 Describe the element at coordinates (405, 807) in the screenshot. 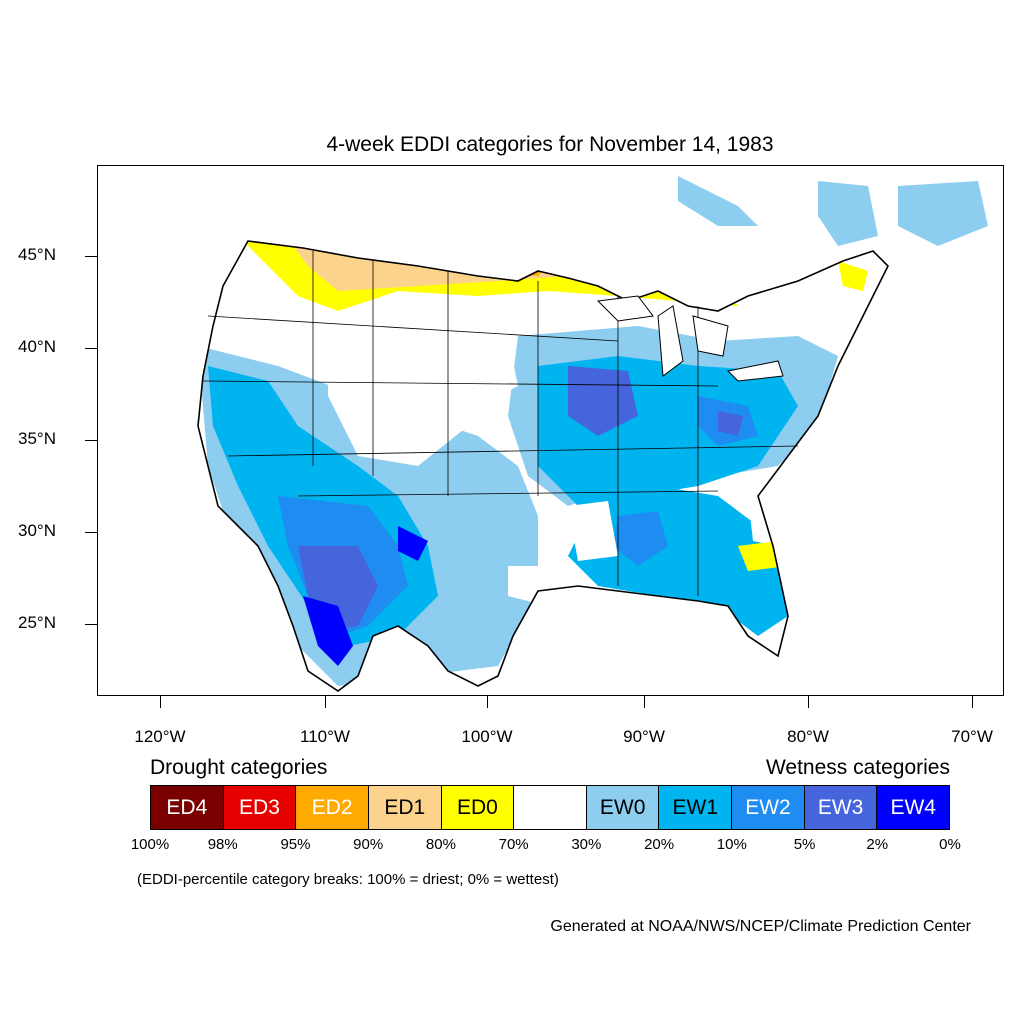

I see `legend-cell-ed1: ED1` at that location.